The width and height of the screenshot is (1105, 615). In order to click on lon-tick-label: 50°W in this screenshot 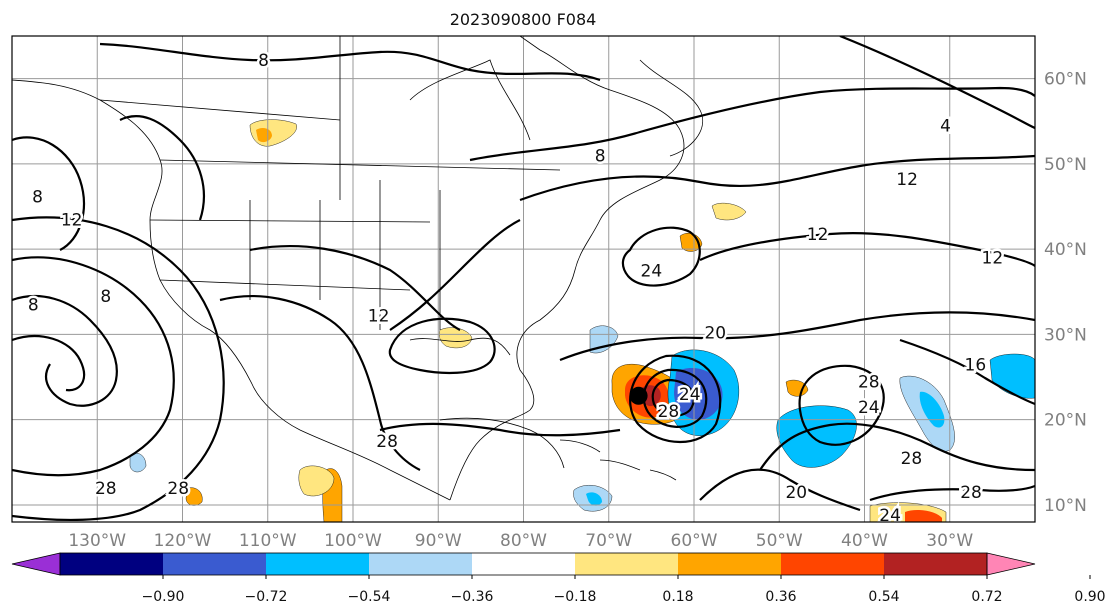, I will do `click(779, 541)`.